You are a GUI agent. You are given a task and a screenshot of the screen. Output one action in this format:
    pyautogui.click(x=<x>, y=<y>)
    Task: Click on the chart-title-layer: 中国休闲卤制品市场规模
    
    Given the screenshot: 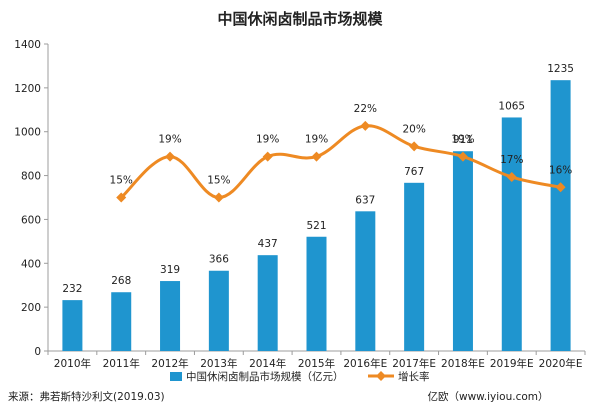 What is the action you would take?
    pyautogui.click(x=300, y=19)
    